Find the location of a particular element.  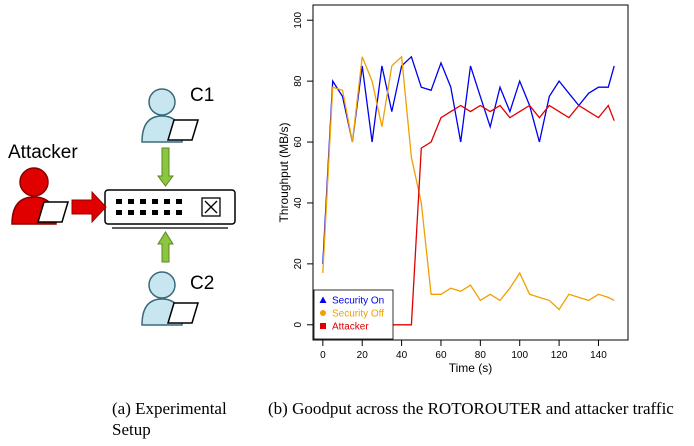

node-label: C2 is located at coordinates (202, 283).